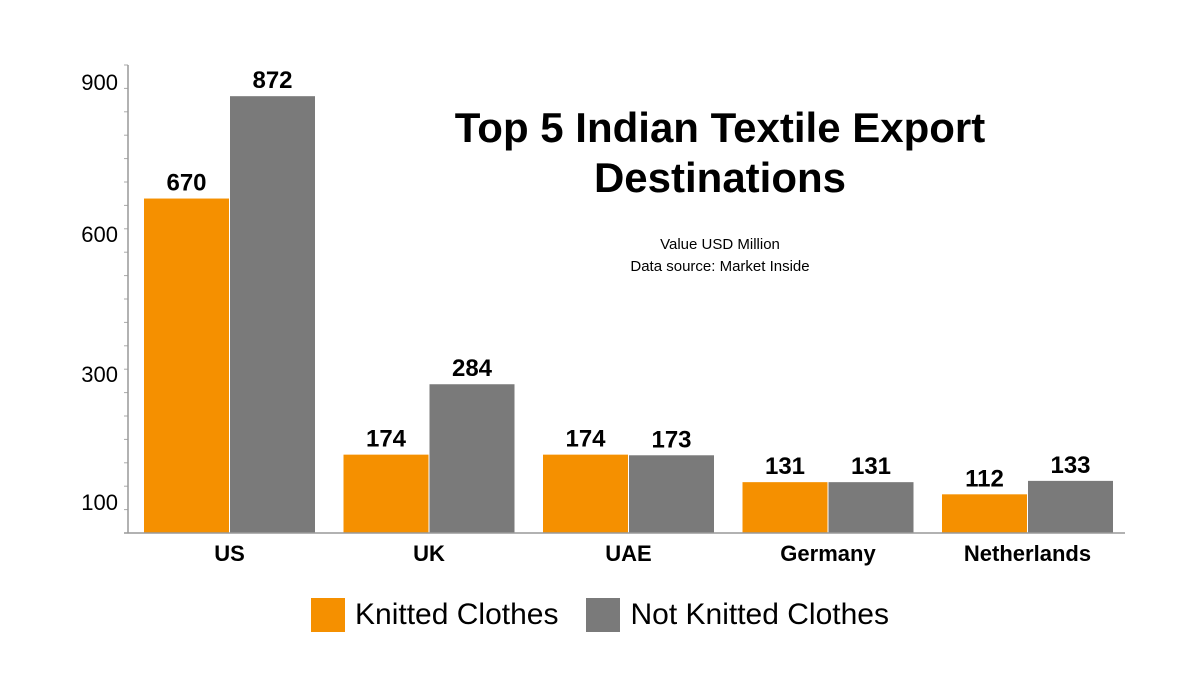  I want to click on data-label: 112, so click(984, 478).